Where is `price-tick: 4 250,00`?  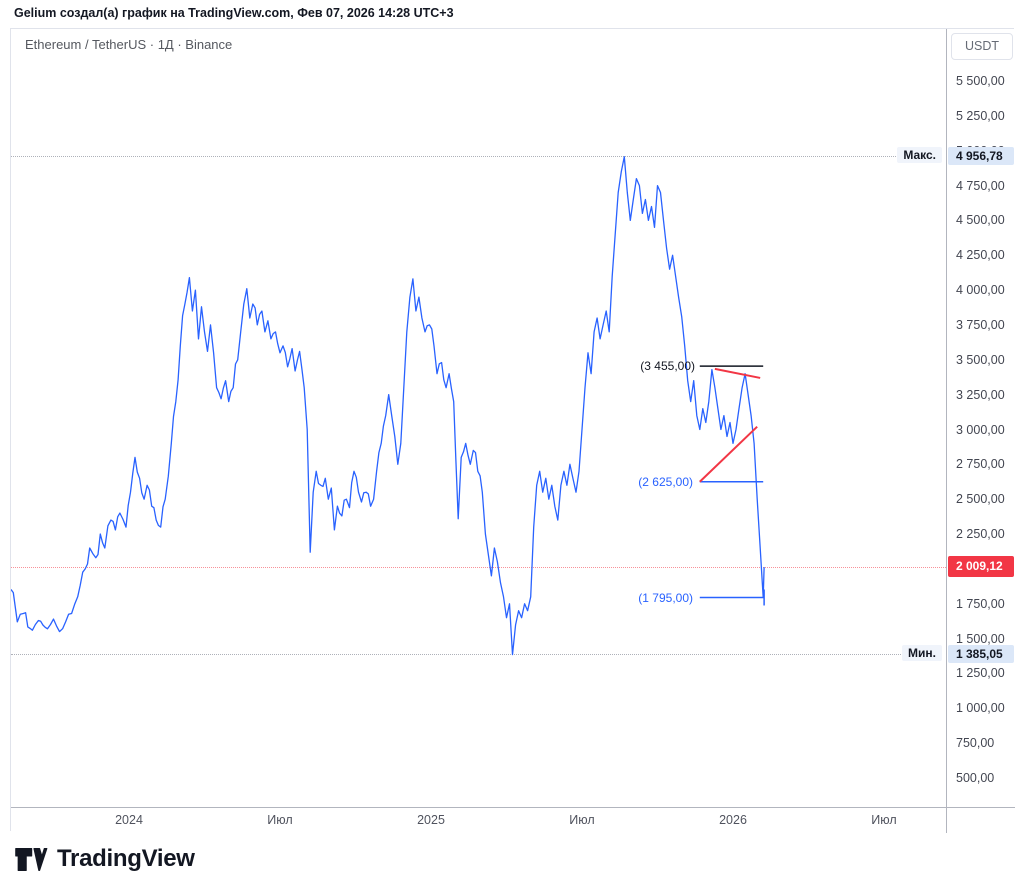
price-tick: 4 250,00 is located at coordinates (980, 255).